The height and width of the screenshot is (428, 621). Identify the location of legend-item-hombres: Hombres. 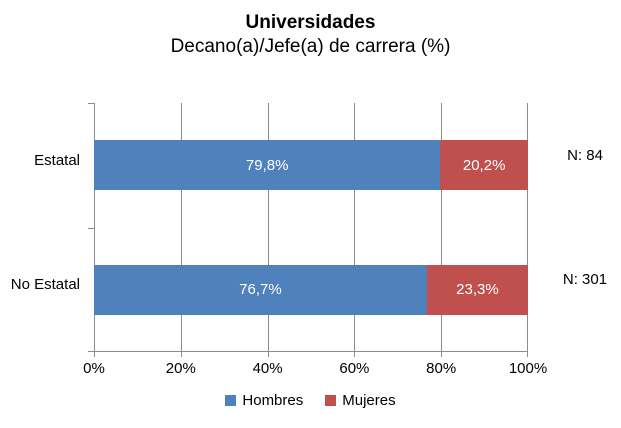
(264, 400).